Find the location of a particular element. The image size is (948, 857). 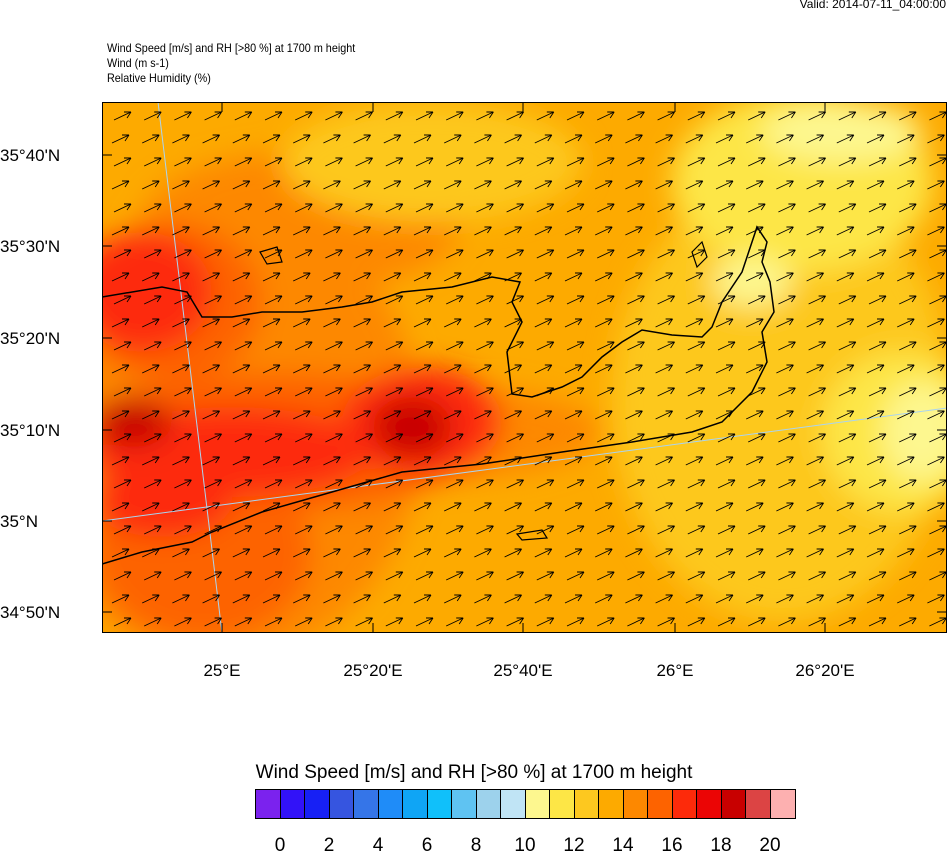

lat-label: 35°30'N is located at coordinates (30, 246).